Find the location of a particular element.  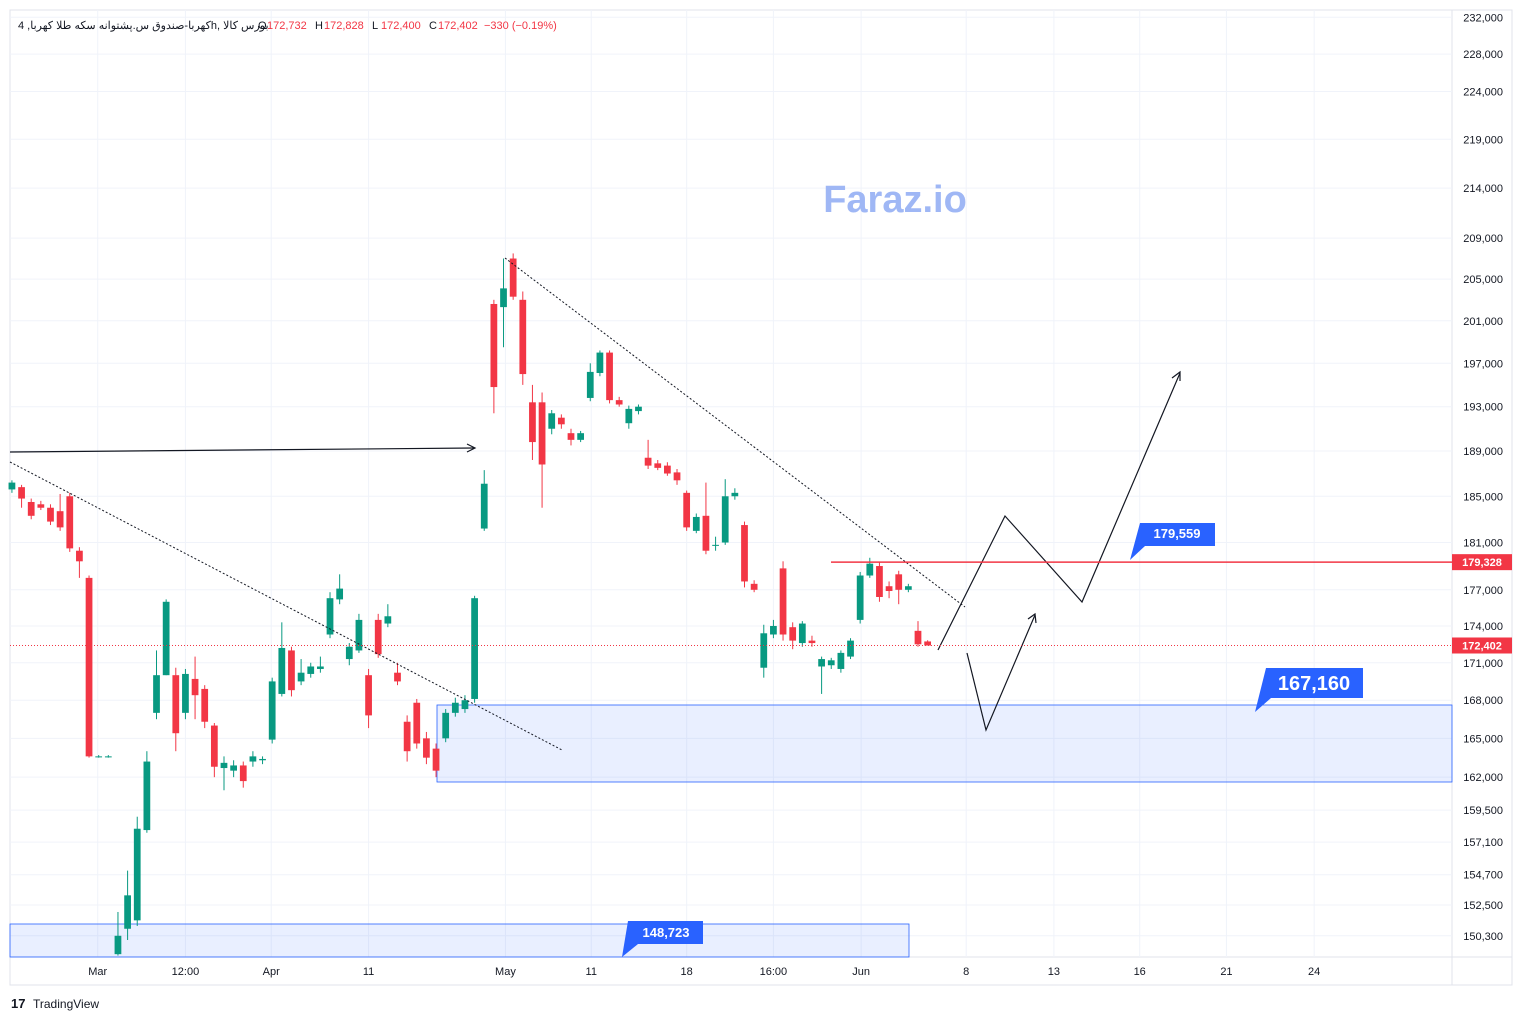

y-tick-label: 181,000 is located at coordinates (1483, 544).